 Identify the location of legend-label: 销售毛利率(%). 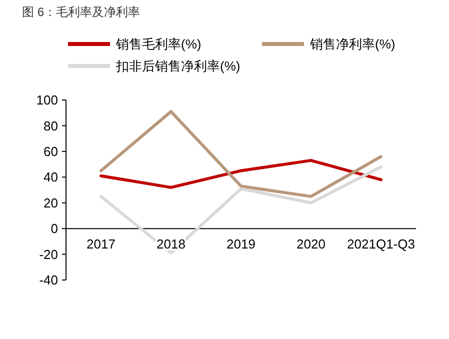
(158, 44).